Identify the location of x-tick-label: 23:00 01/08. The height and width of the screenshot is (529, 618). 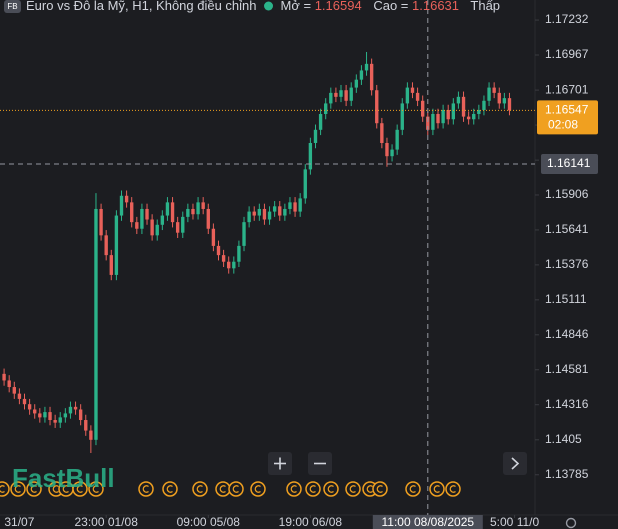
(106, 522).